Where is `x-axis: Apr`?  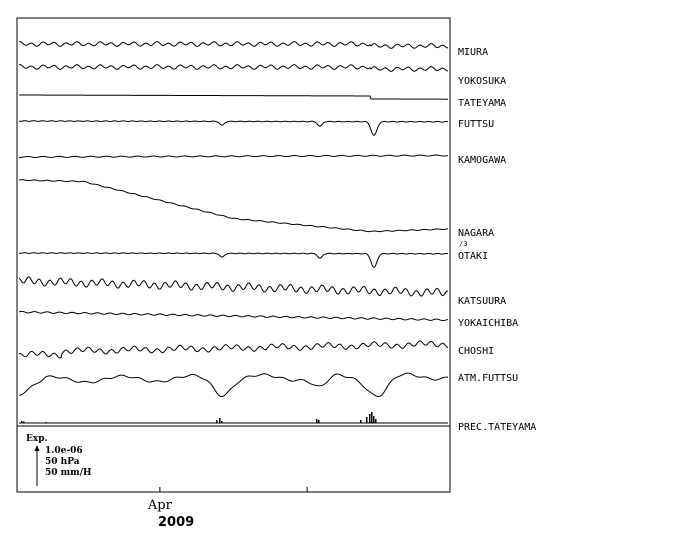
x-axis: Apr is located at coordinates (227, 500).